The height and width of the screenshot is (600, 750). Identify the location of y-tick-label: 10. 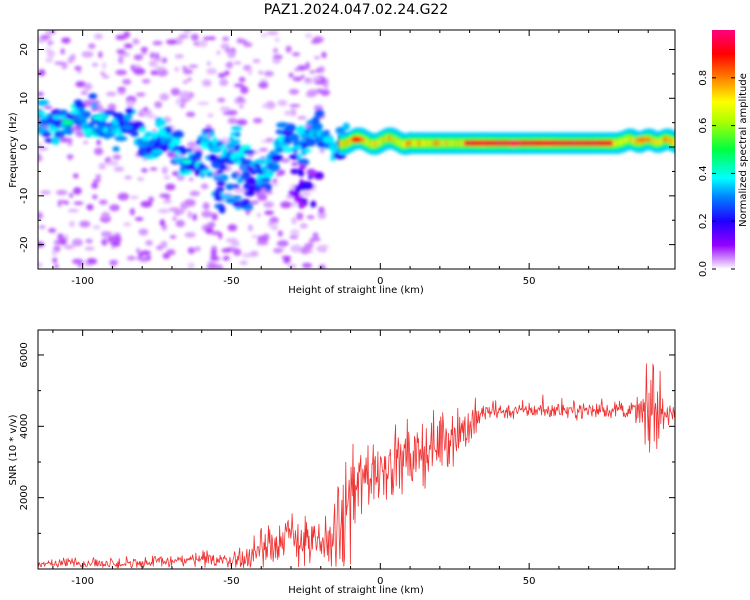
(24, 98).